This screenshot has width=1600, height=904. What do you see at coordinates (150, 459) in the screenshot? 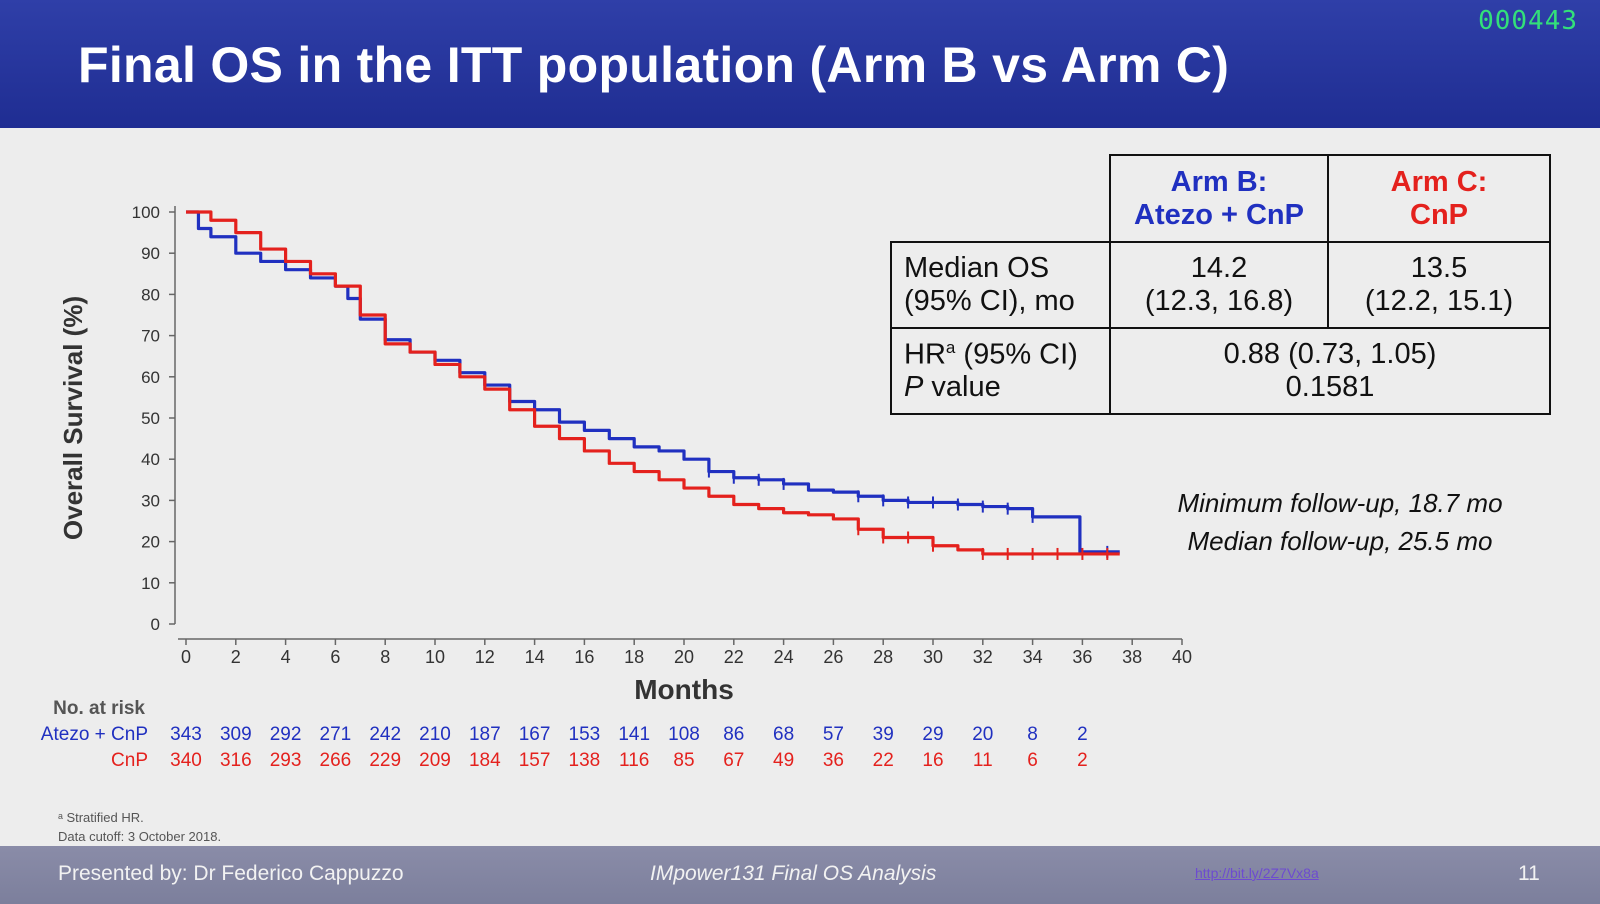
I see `y-tick-label: 40` at bounding box center [150, 459].